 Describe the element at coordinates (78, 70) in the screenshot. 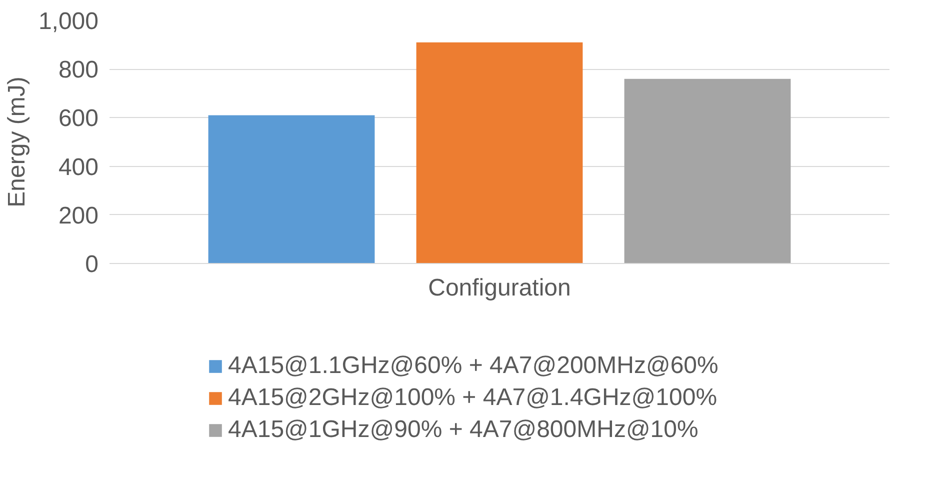

I see `y-tick-label: 800` at that location.